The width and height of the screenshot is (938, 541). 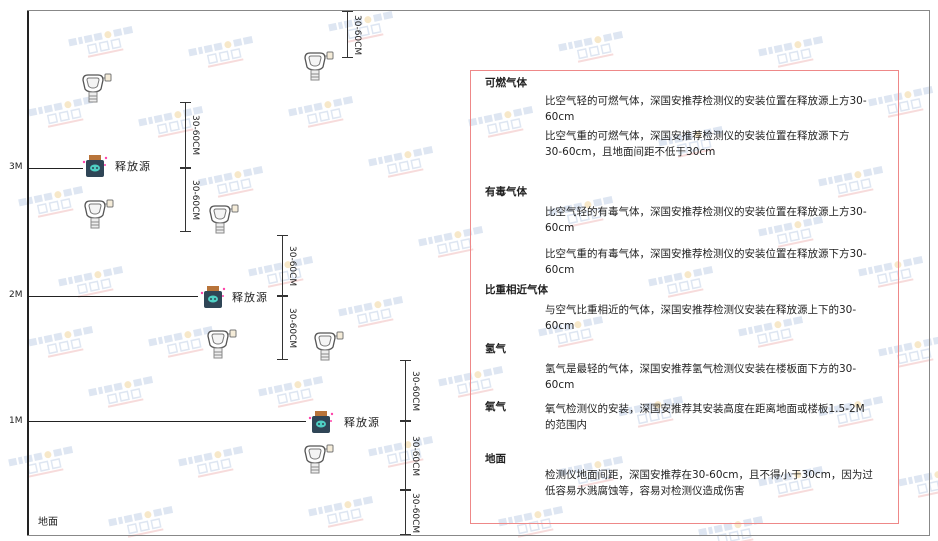 What do you see at coordinates (16, 167) in the screenshot?
I see `level-3m-label: 3M` at bounding box center [16, 167].